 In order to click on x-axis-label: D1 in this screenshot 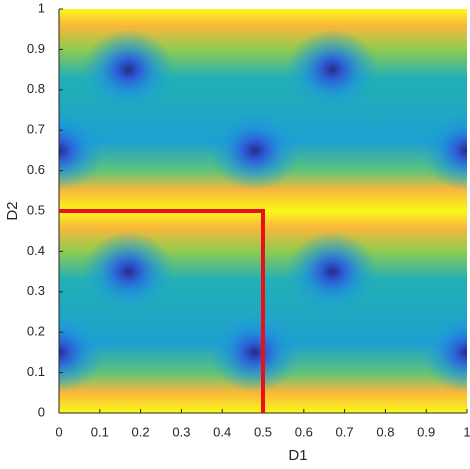, I will do `click(297, 455)`.